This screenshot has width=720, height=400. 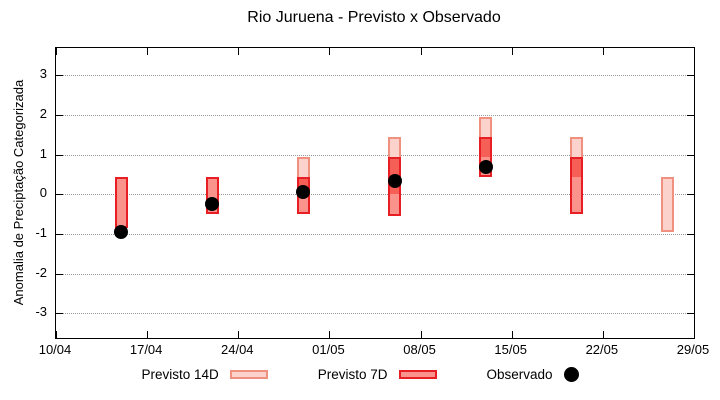 I want to click on legend-label-observado: Observado, so click(x=519, y=374).